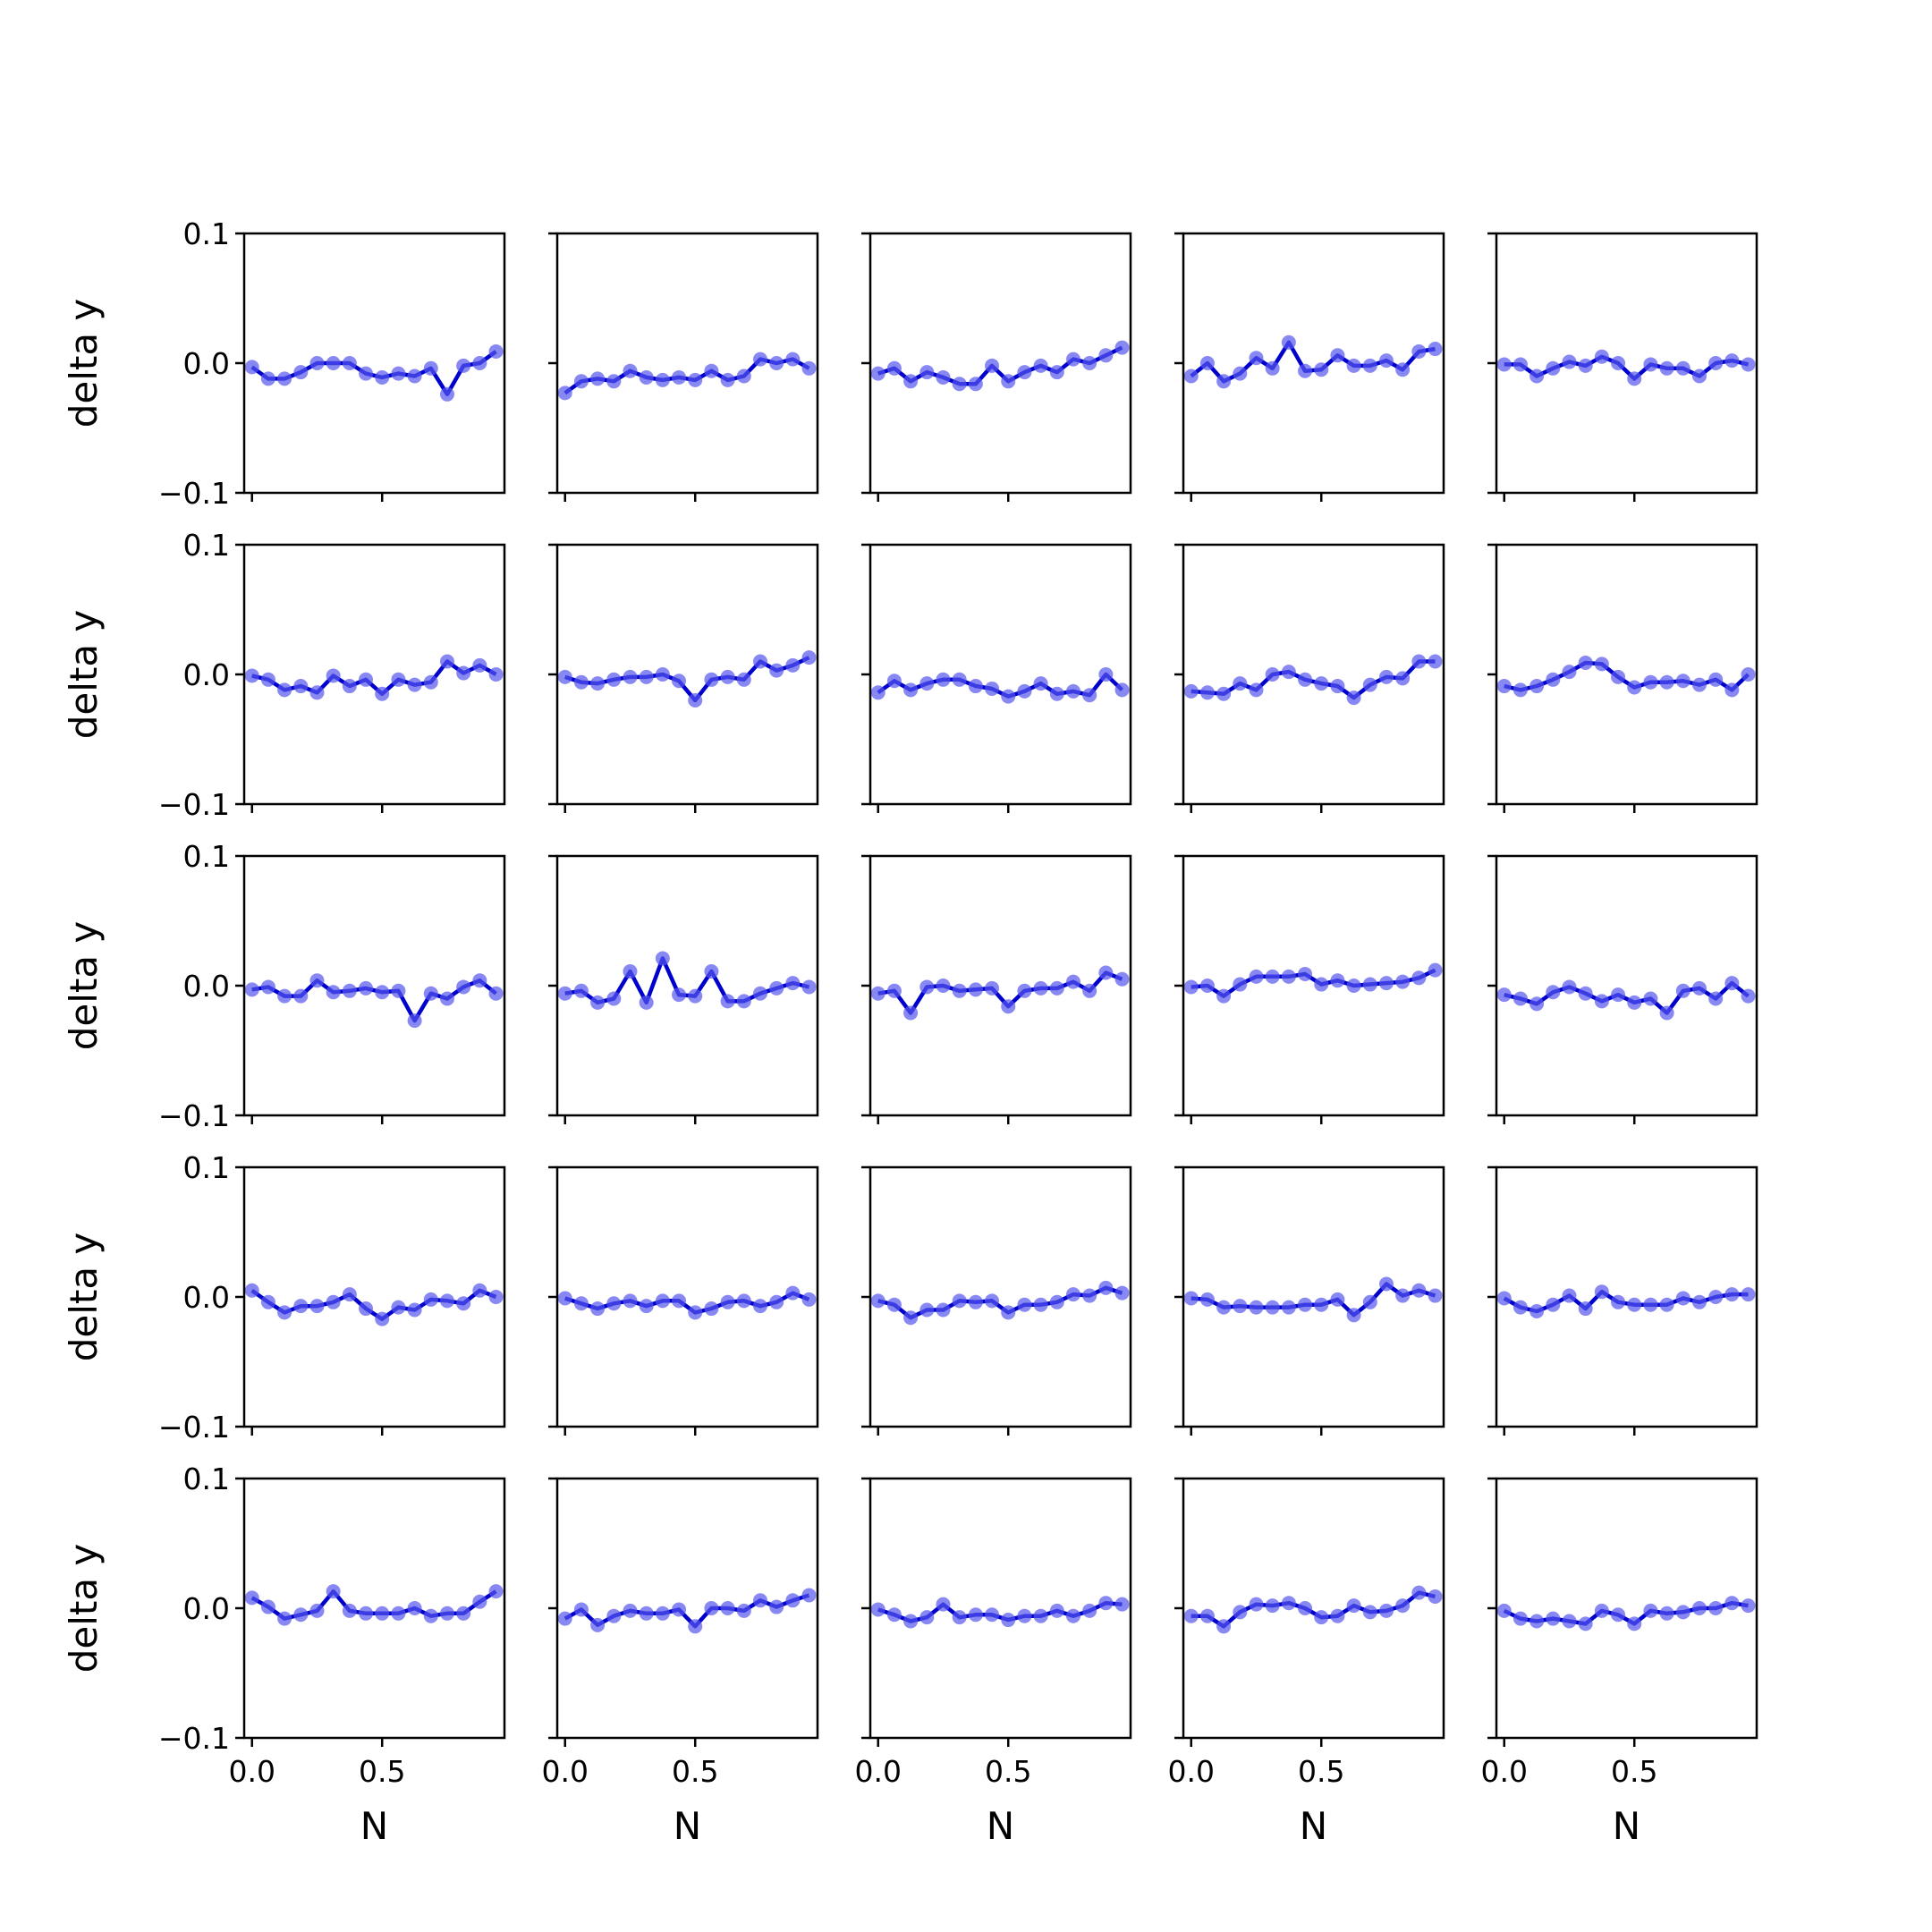 This screenshot has width=1932, height=1932. I want to click on x-axis-label: N, so click(1313, 1826).